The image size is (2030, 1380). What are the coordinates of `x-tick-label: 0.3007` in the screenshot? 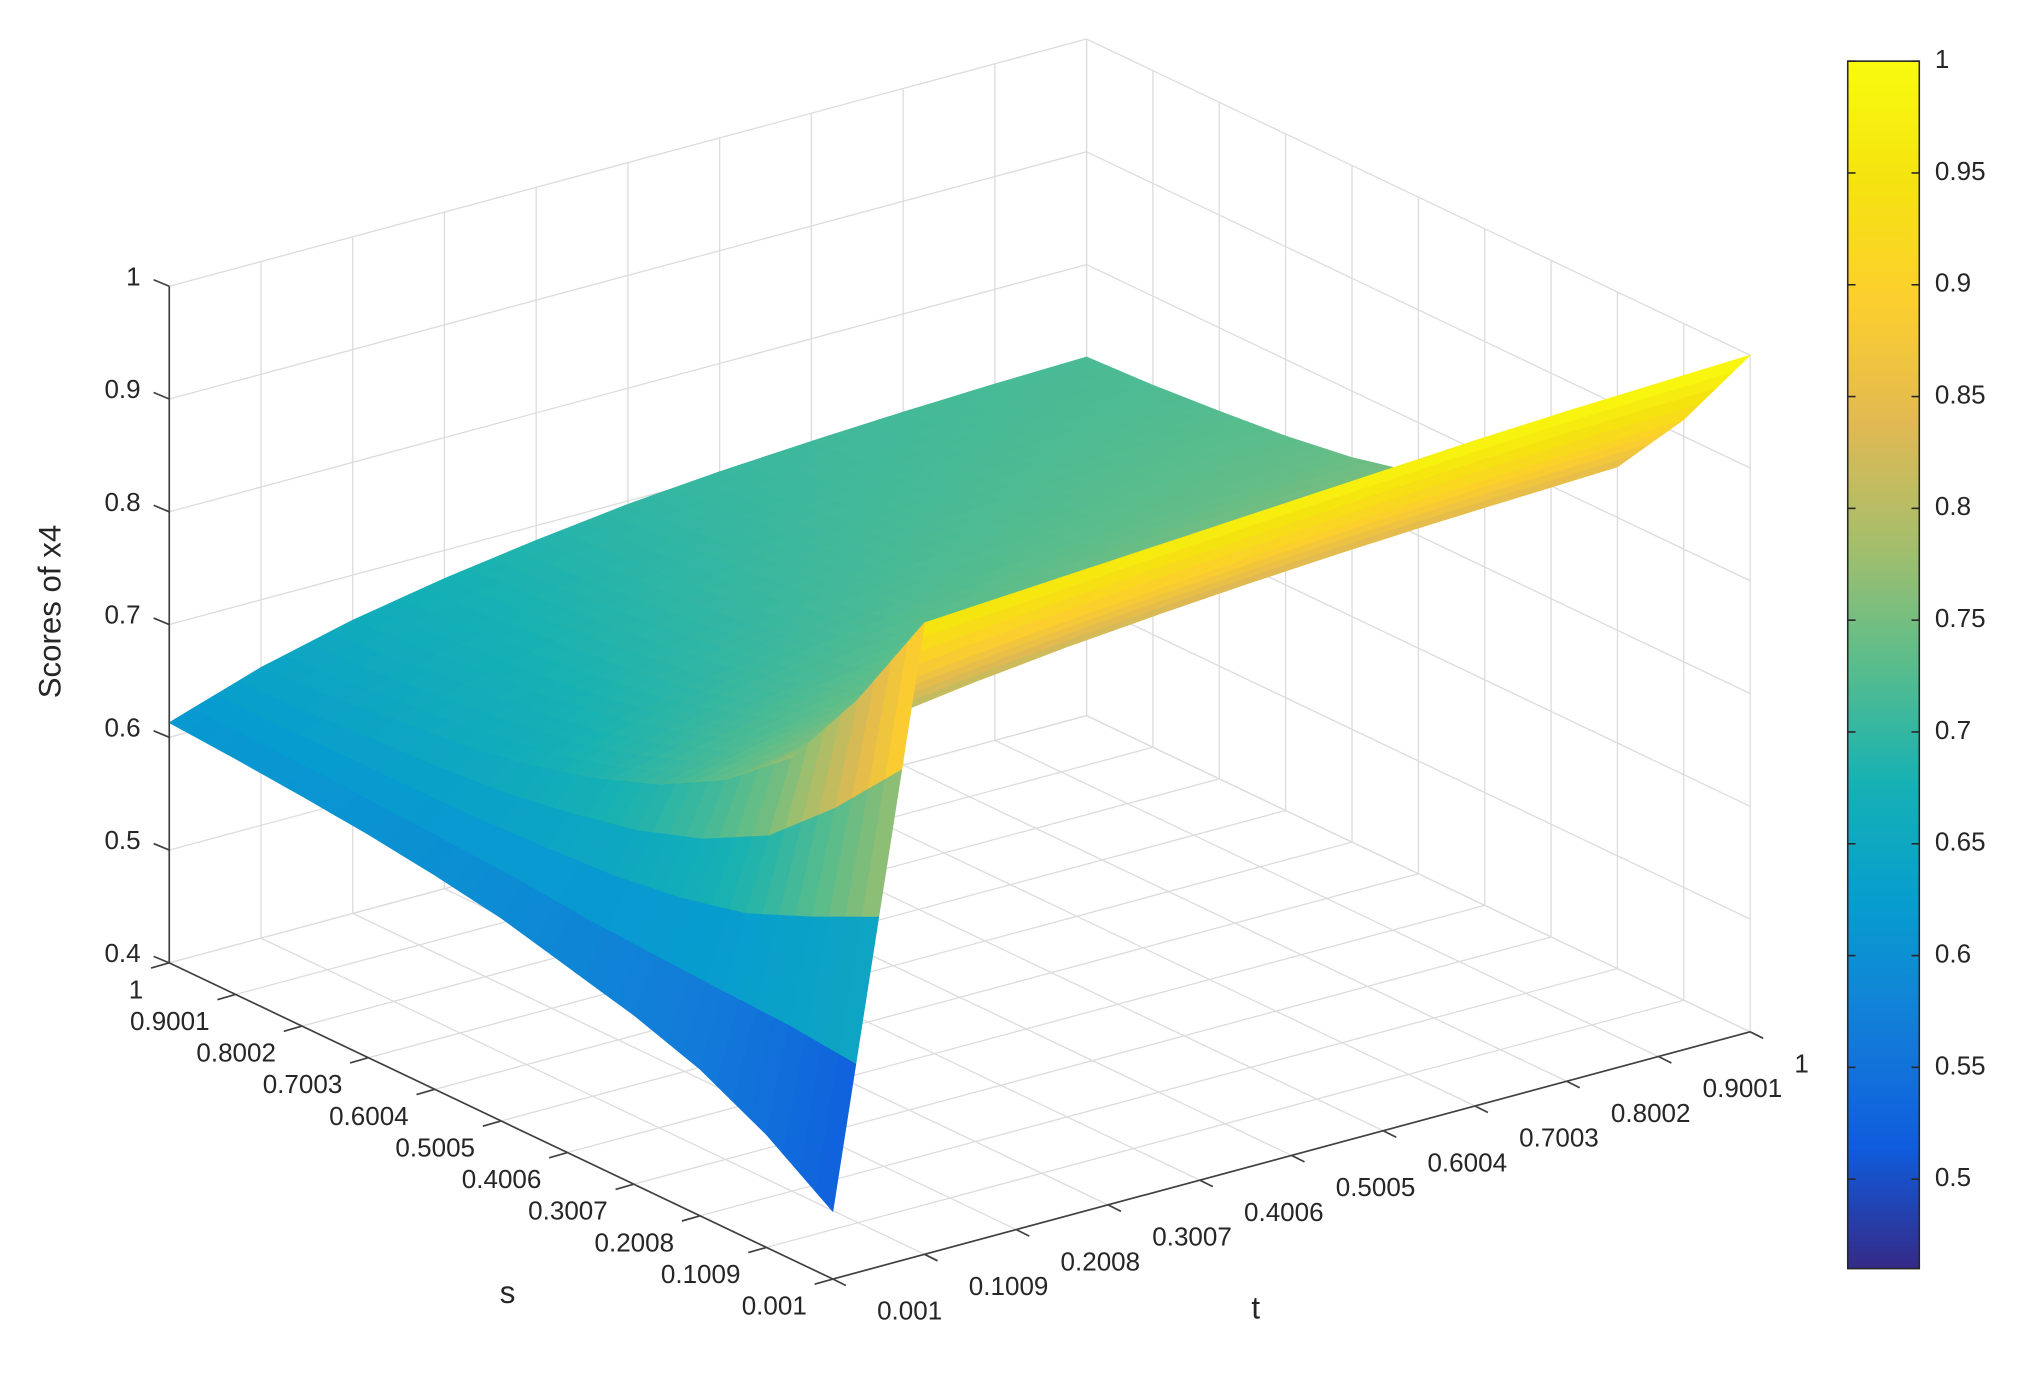 It's located at (1192, 1237).